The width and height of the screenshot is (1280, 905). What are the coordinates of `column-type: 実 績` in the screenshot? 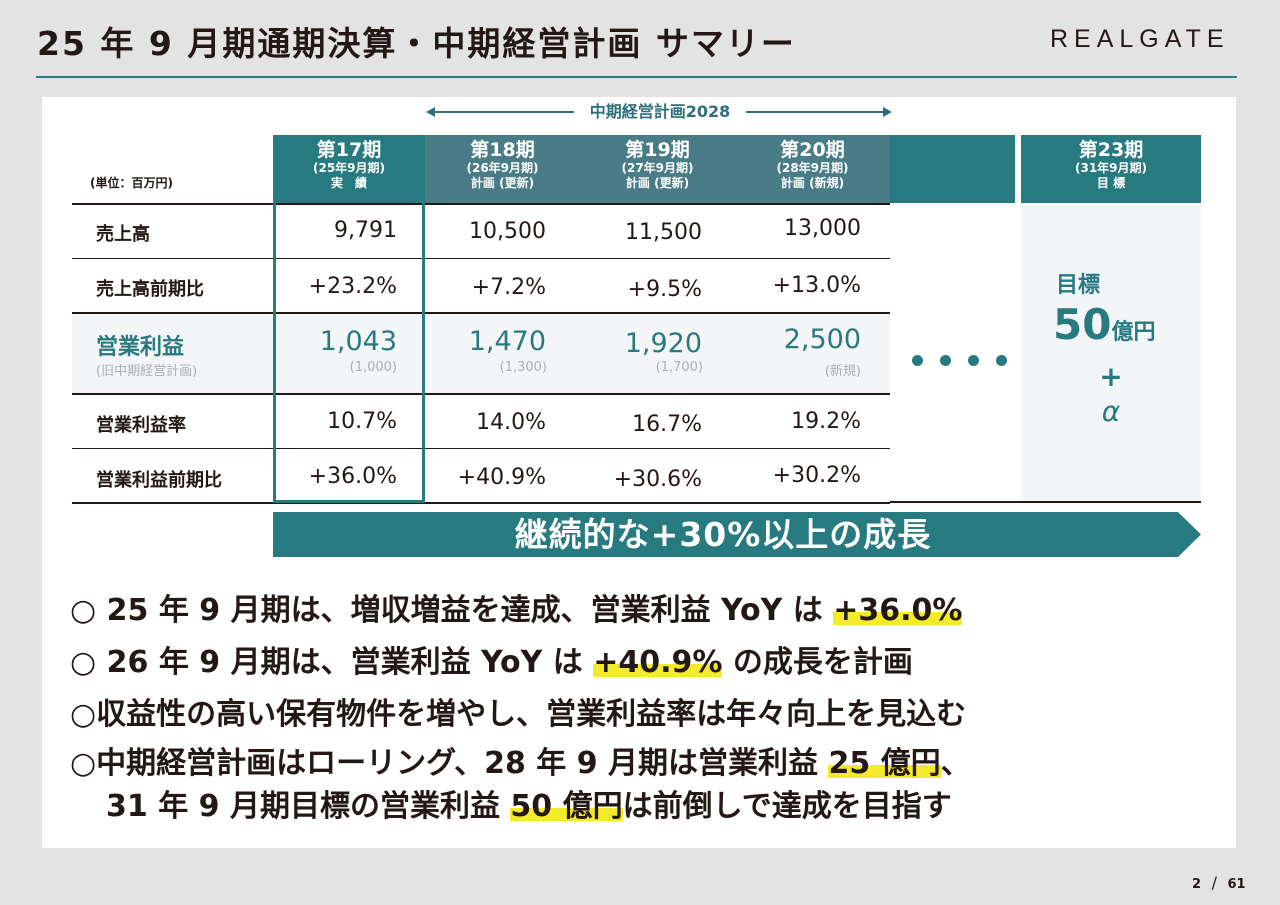 It's located at (348, 183).